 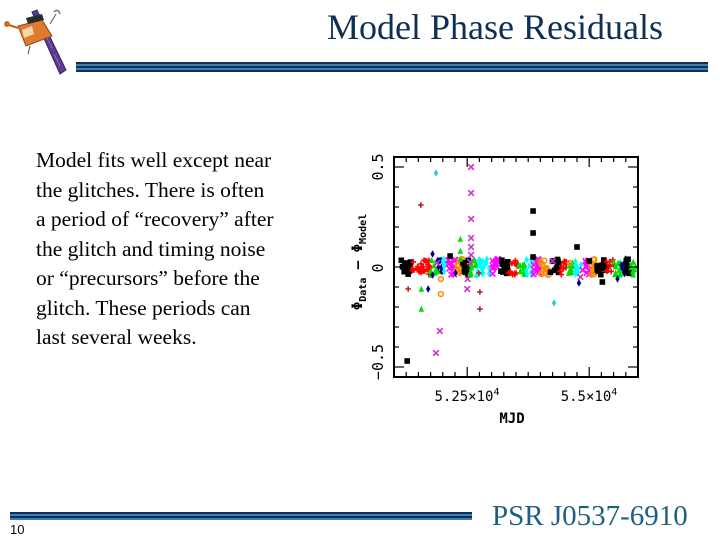 I want to click on page-number: 10, so click(x=17, y=529).